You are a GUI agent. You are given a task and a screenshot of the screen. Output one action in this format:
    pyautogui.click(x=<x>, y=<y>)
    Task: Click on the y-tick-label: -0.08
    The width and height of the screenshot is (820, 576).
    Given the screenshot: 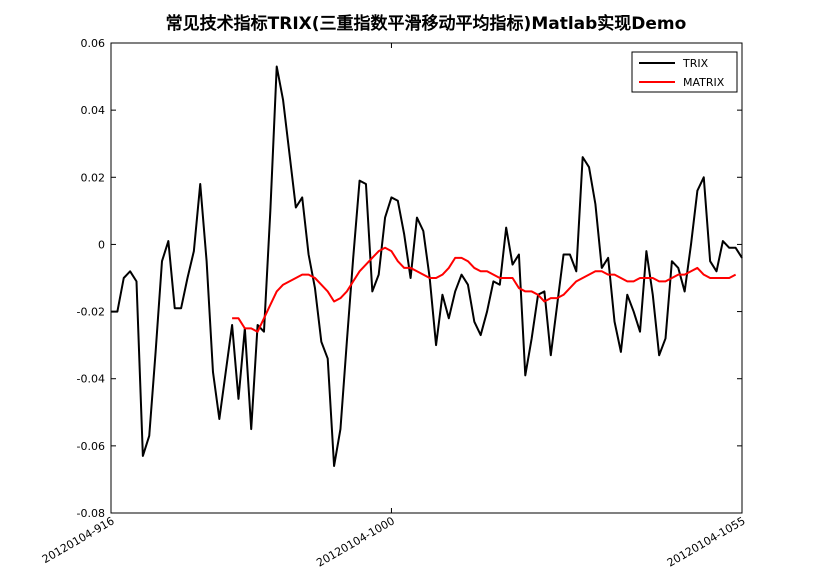 What is the action you would take?
    pyautogui.click(x=91, y=513)
    